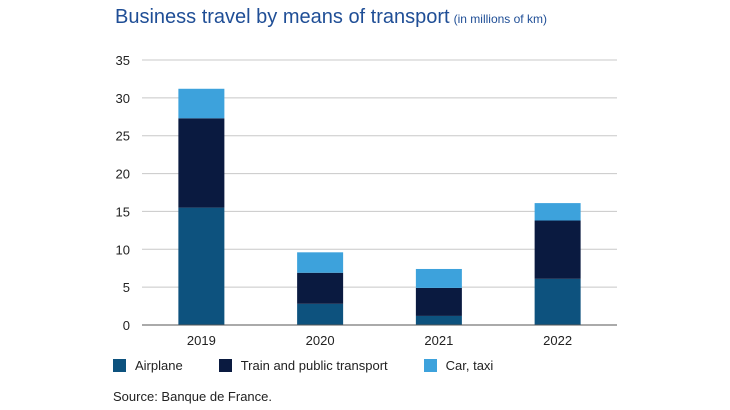 The image size is (730, 410). What do you see at coordinates (201, 266) in the screenshot?
I see `bar-2019-airplane` at bounding box center [201, 266].